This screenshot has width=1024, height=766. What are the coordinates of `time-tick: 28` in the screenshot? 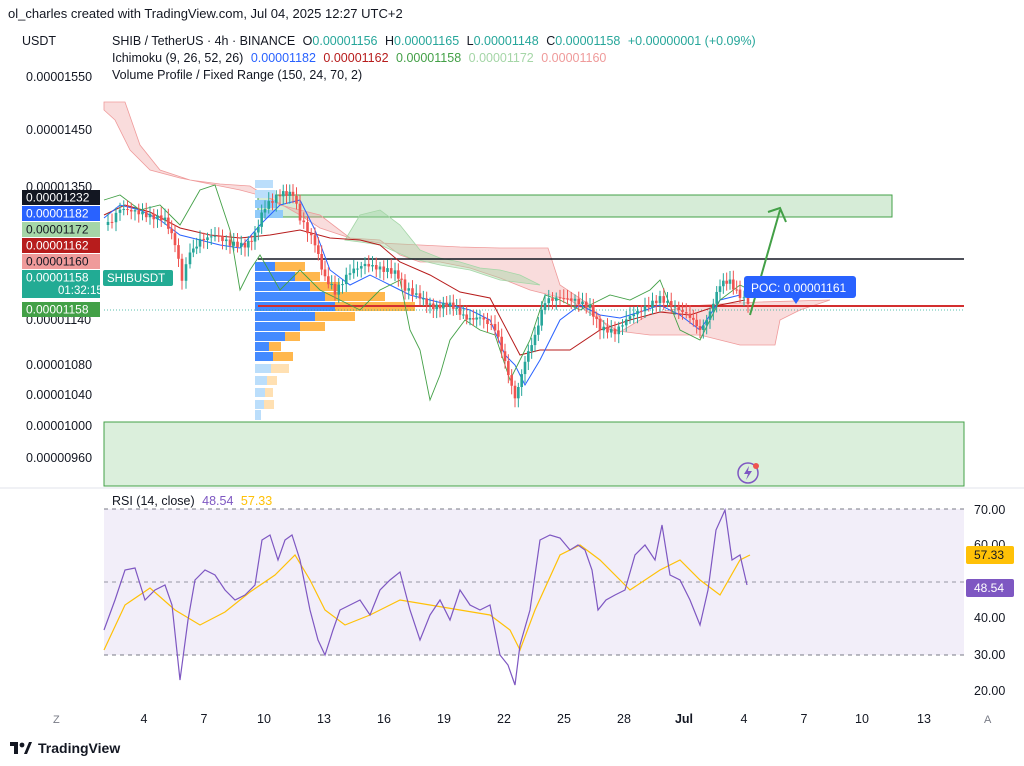 It's located at (624, 719).